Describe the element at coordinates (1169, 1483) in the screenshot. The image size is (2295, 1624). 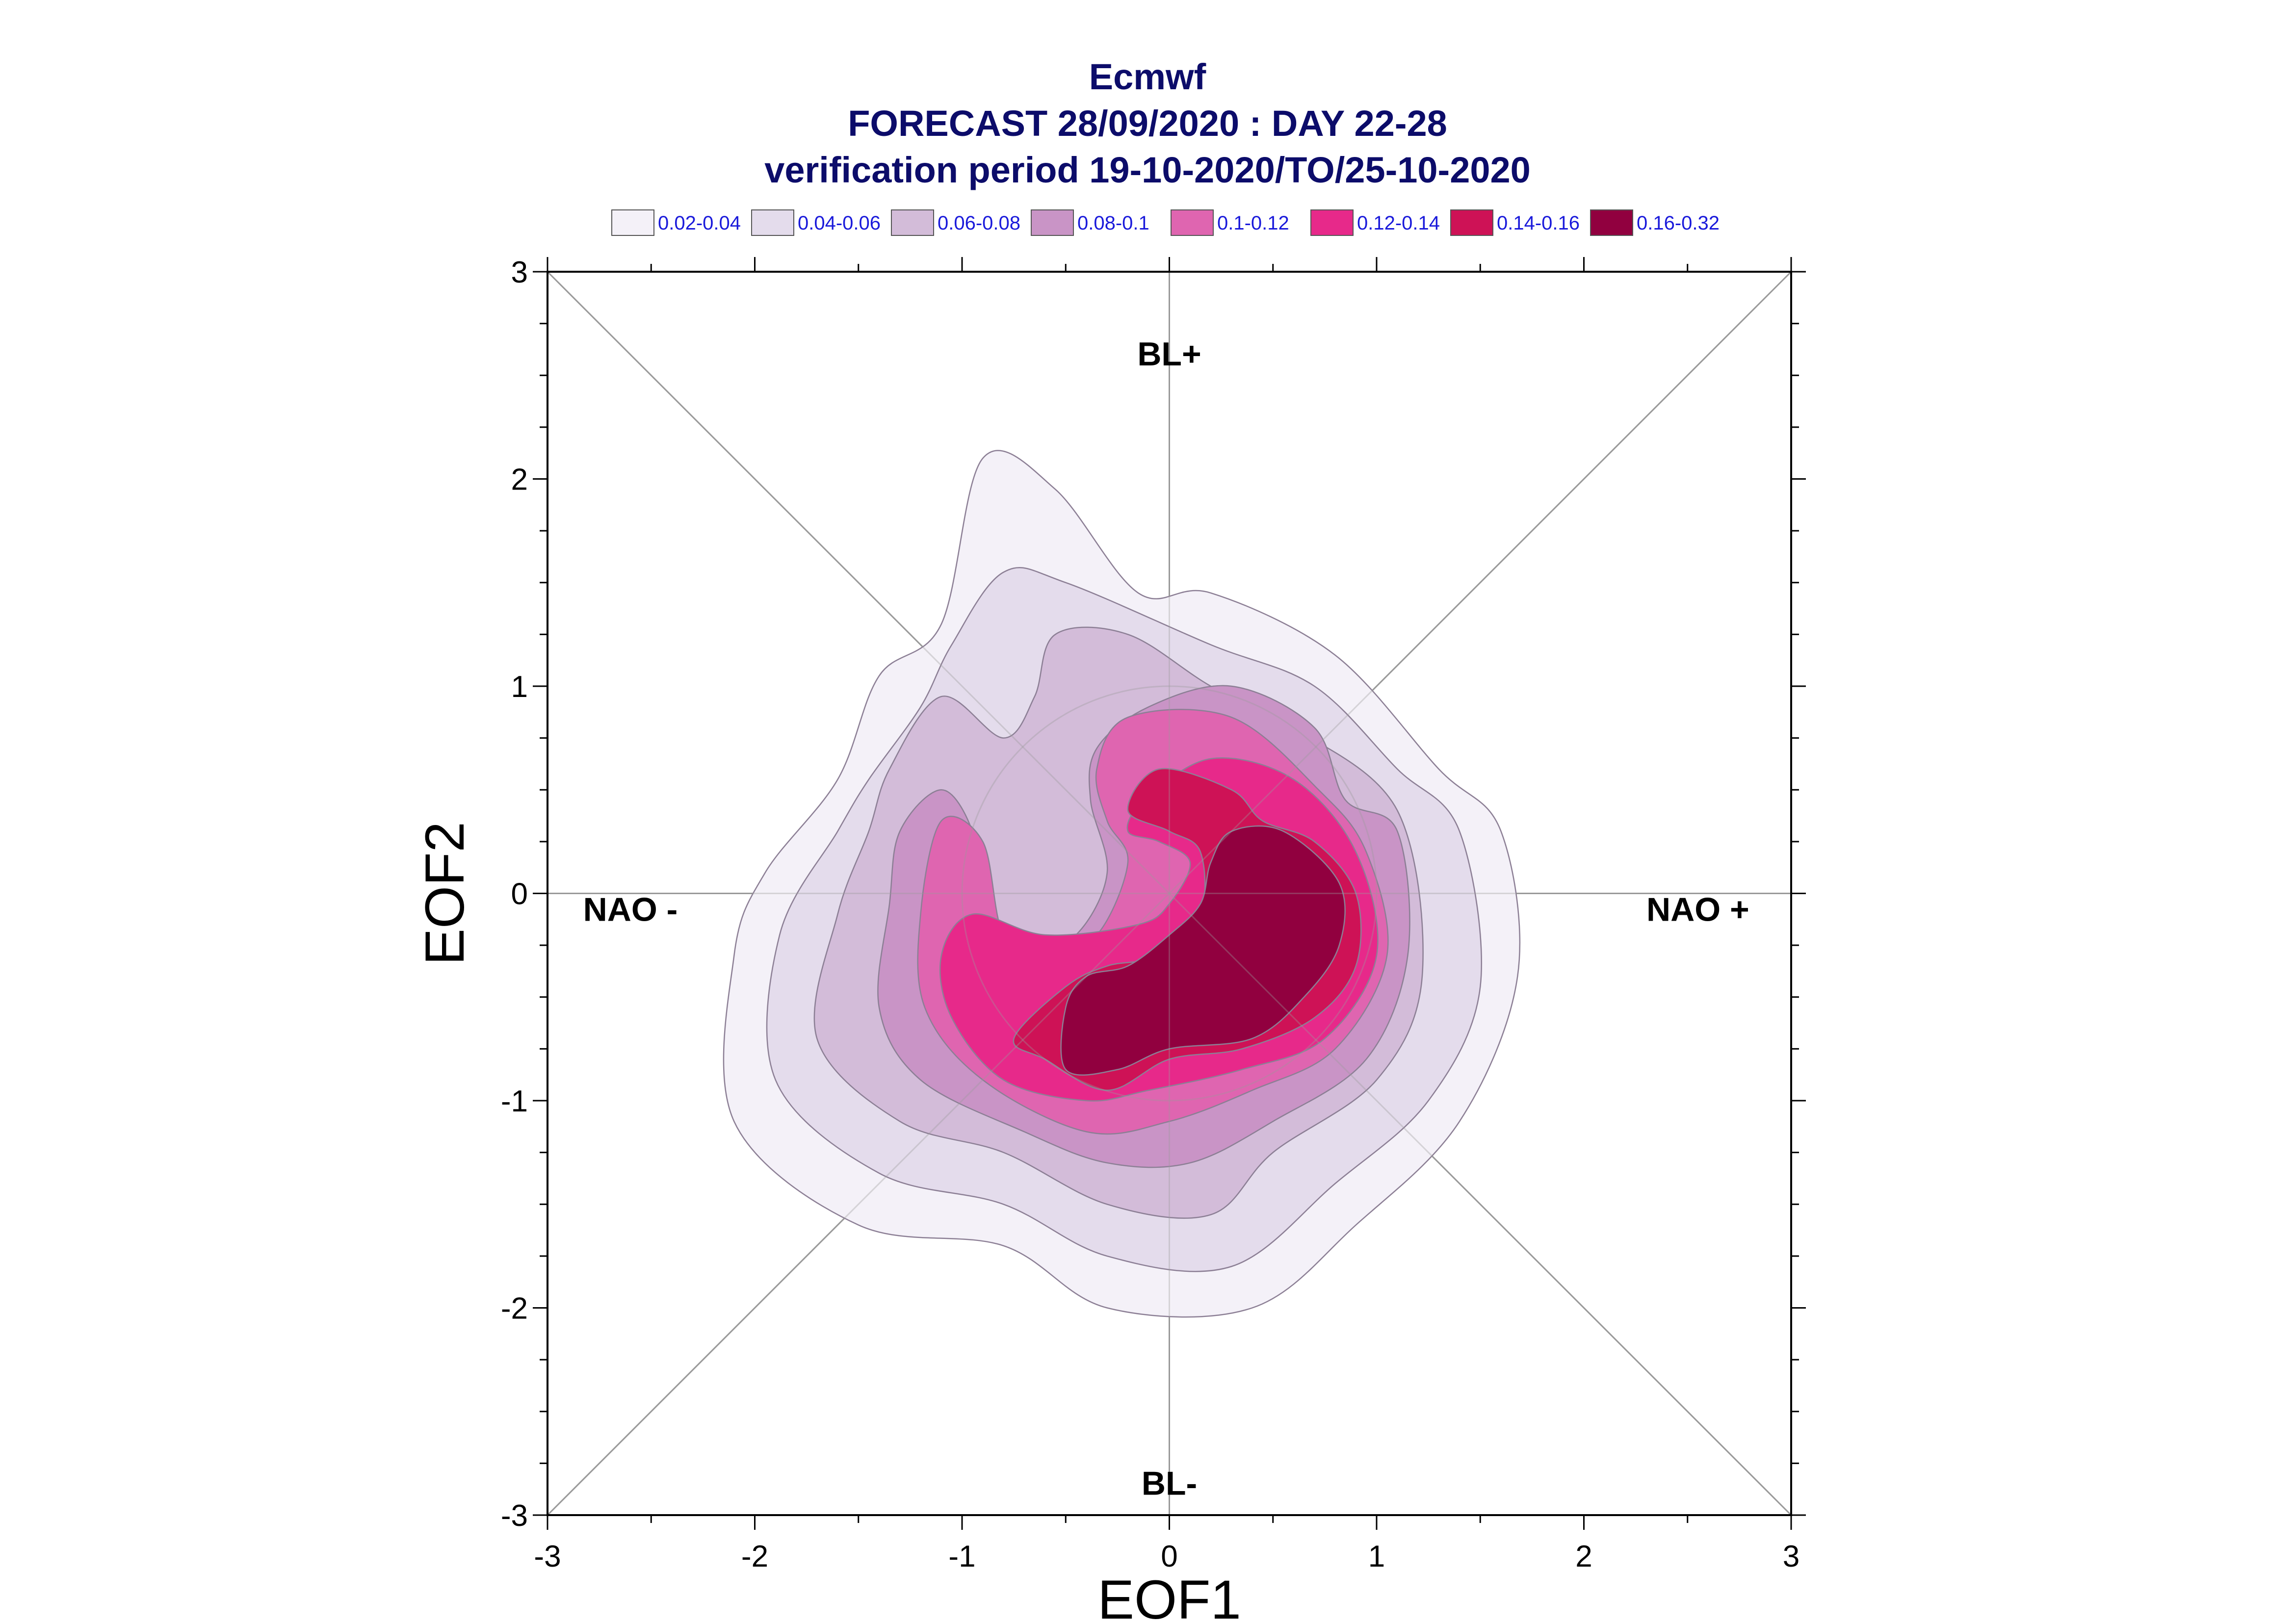
I see `region-label-bl-minus: BL-` at that location.